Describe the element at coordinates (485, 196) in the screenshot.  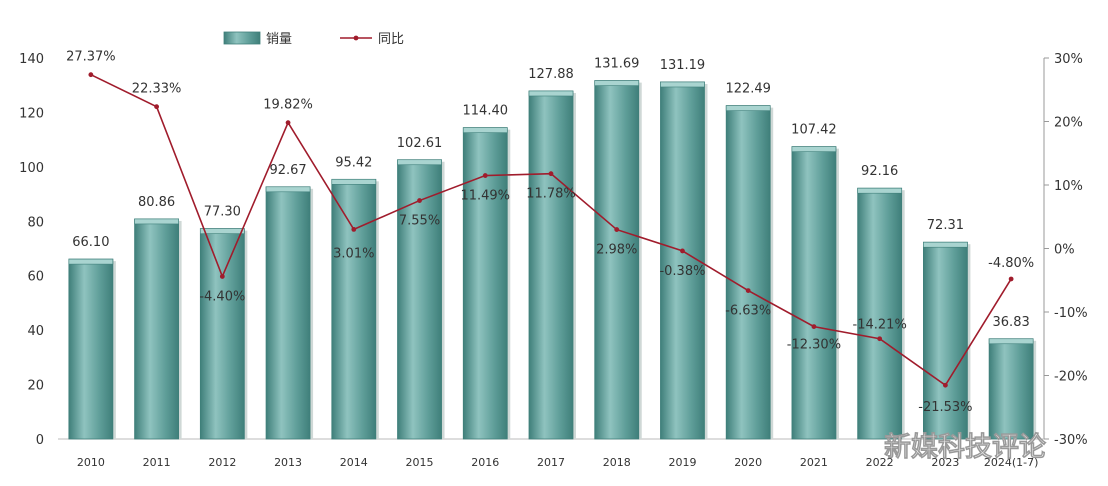
I see `yoy-value-label: 11.49%` at that location.